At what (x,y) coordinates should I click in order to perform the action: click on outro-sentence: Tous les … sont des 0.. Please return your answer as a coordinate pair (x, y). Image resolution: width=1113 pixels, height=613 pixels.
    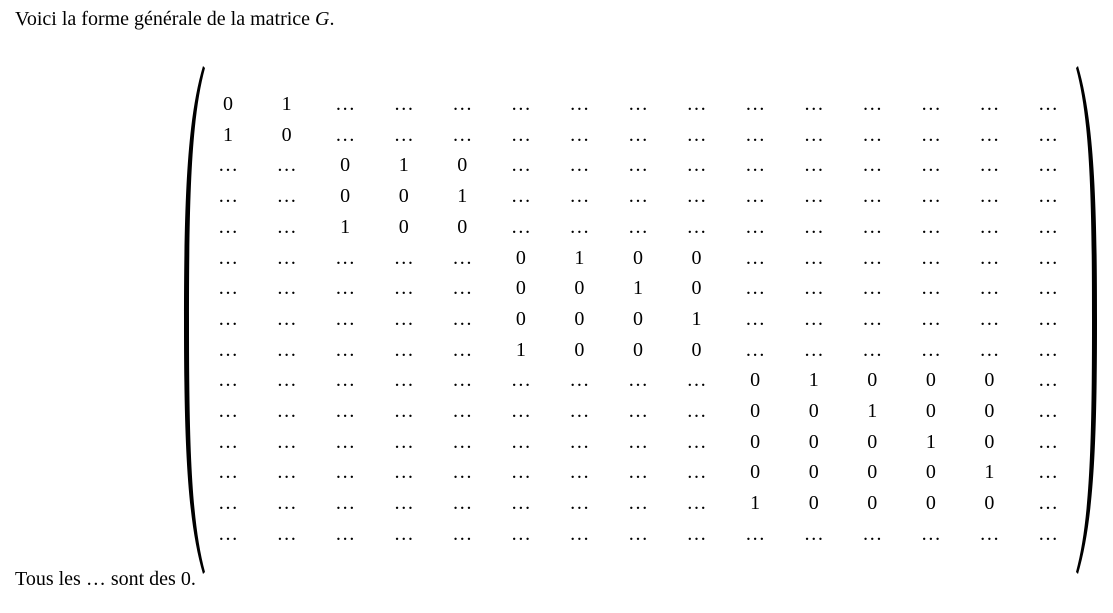
    Looking at the image, I should click on (105, 579).